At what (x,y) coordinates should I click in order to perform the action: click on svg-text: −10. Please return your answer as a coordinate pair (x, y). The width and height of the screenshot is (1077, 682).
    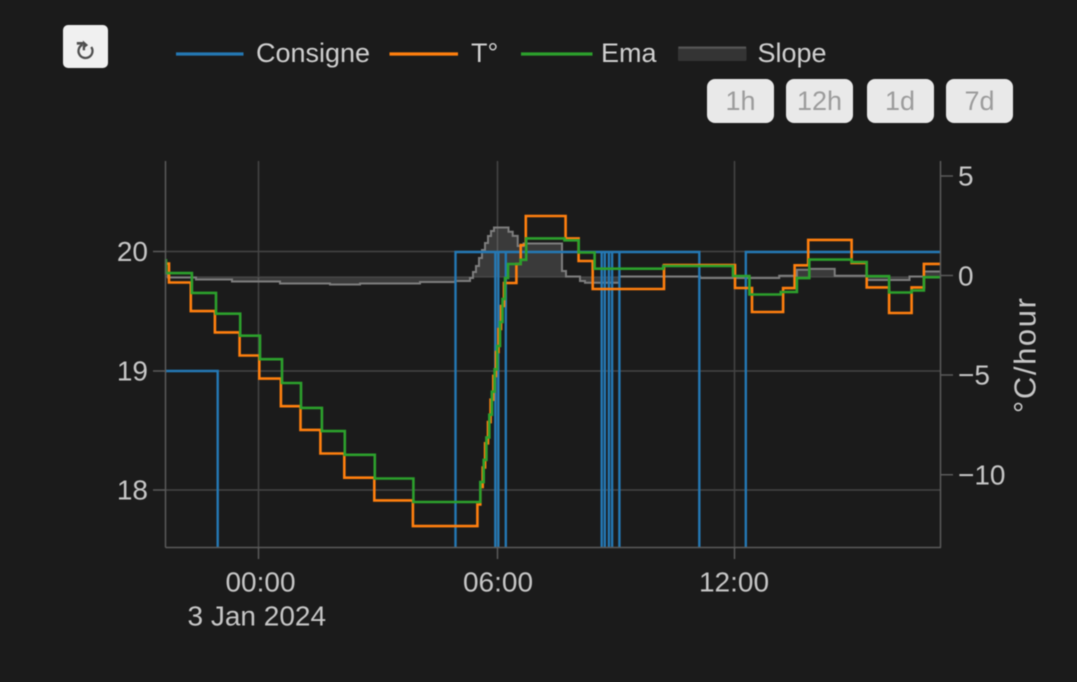
    Looking at the image, I should click on (982, 474).